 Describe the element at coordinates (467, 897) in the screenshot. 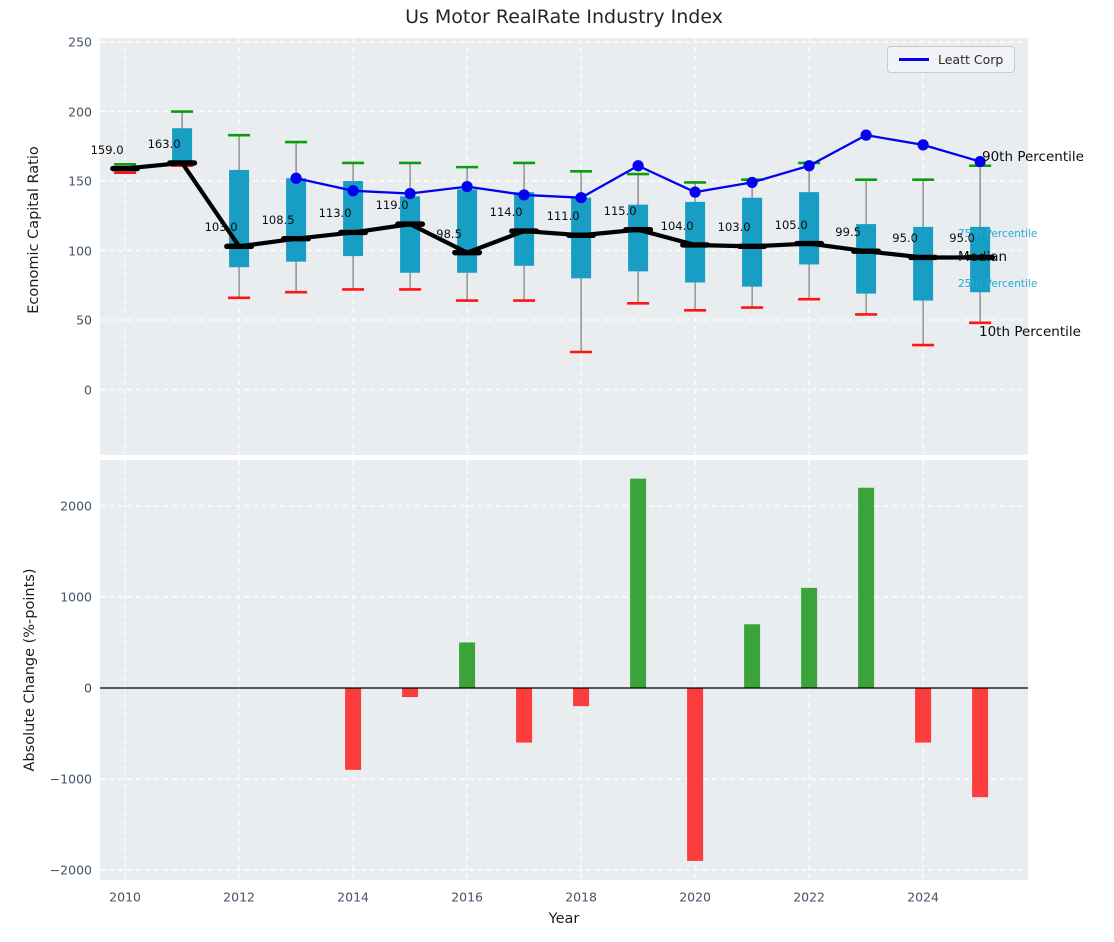

I see `x-axis-tick-label: 2016` at that location.